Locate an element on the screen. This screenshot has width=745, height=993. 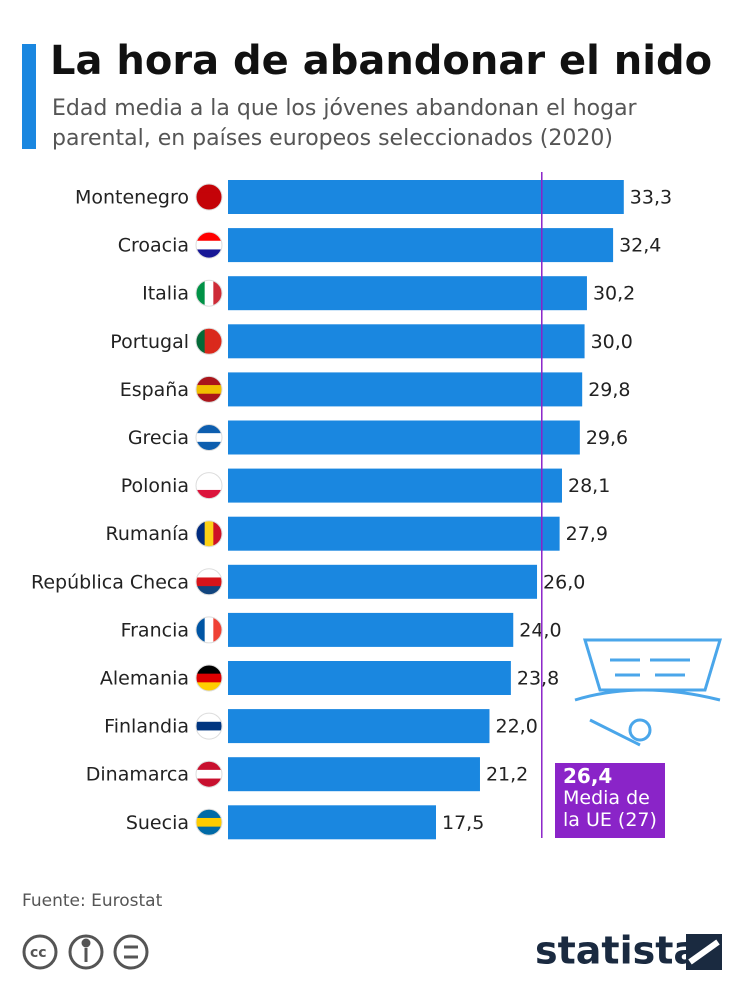
title-accent is located at coordinates (29, 96).